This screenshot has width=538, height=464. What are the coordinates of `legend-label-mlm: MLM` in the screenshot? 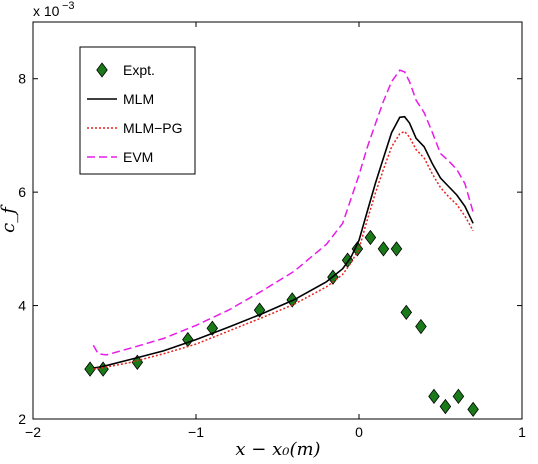 It's located at (138, 99).